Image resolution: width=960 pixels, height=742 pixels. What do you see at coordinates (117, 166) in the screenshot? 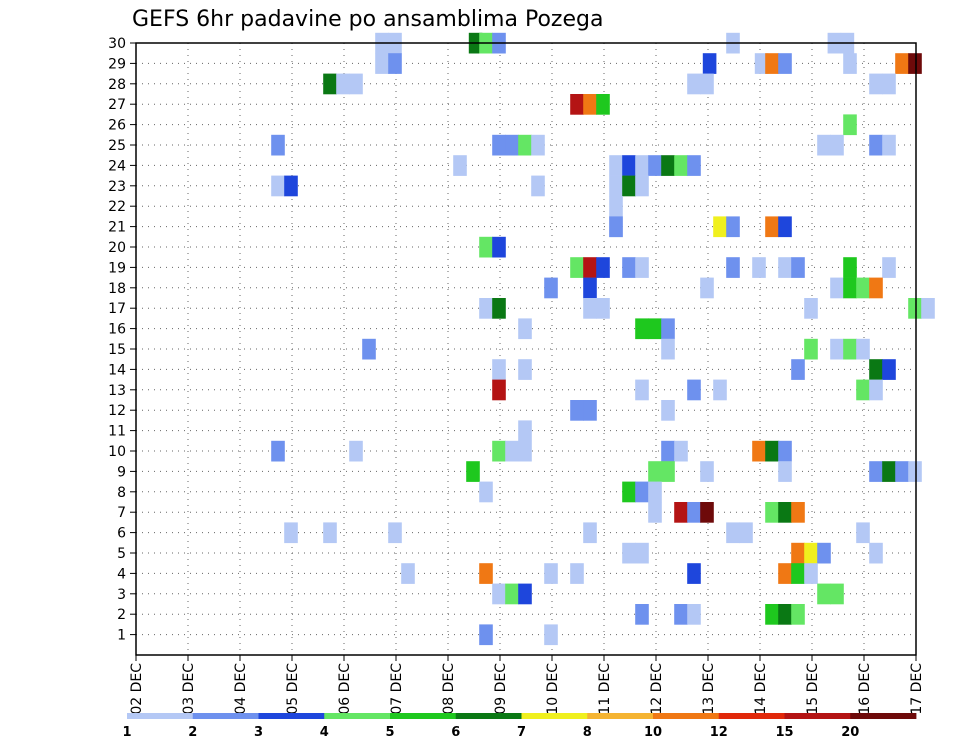
I see `y-tick-label: 24` at bounding box center [117, 166].